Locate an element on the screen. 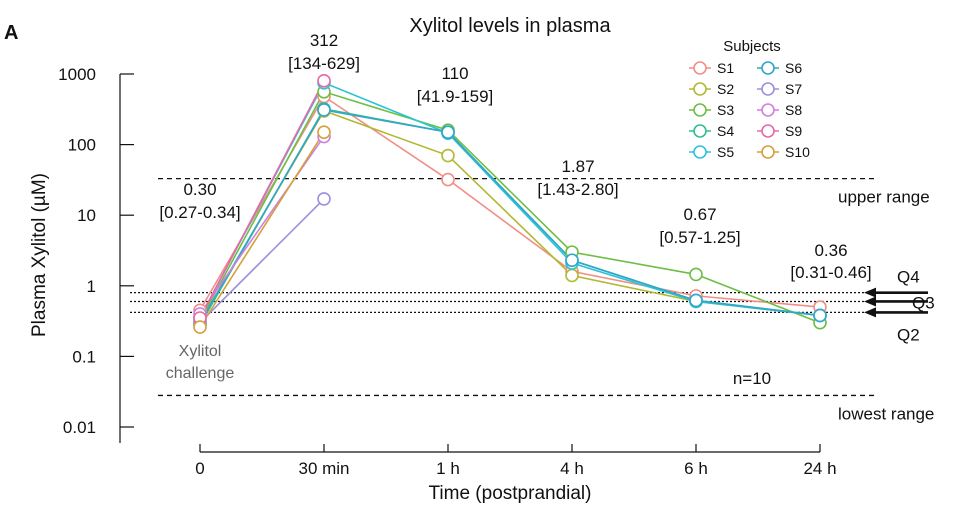 The height and width of the screenshot is (510, 962). x-axis-label: Time (postprandial) is located at coordinates (510, 493).